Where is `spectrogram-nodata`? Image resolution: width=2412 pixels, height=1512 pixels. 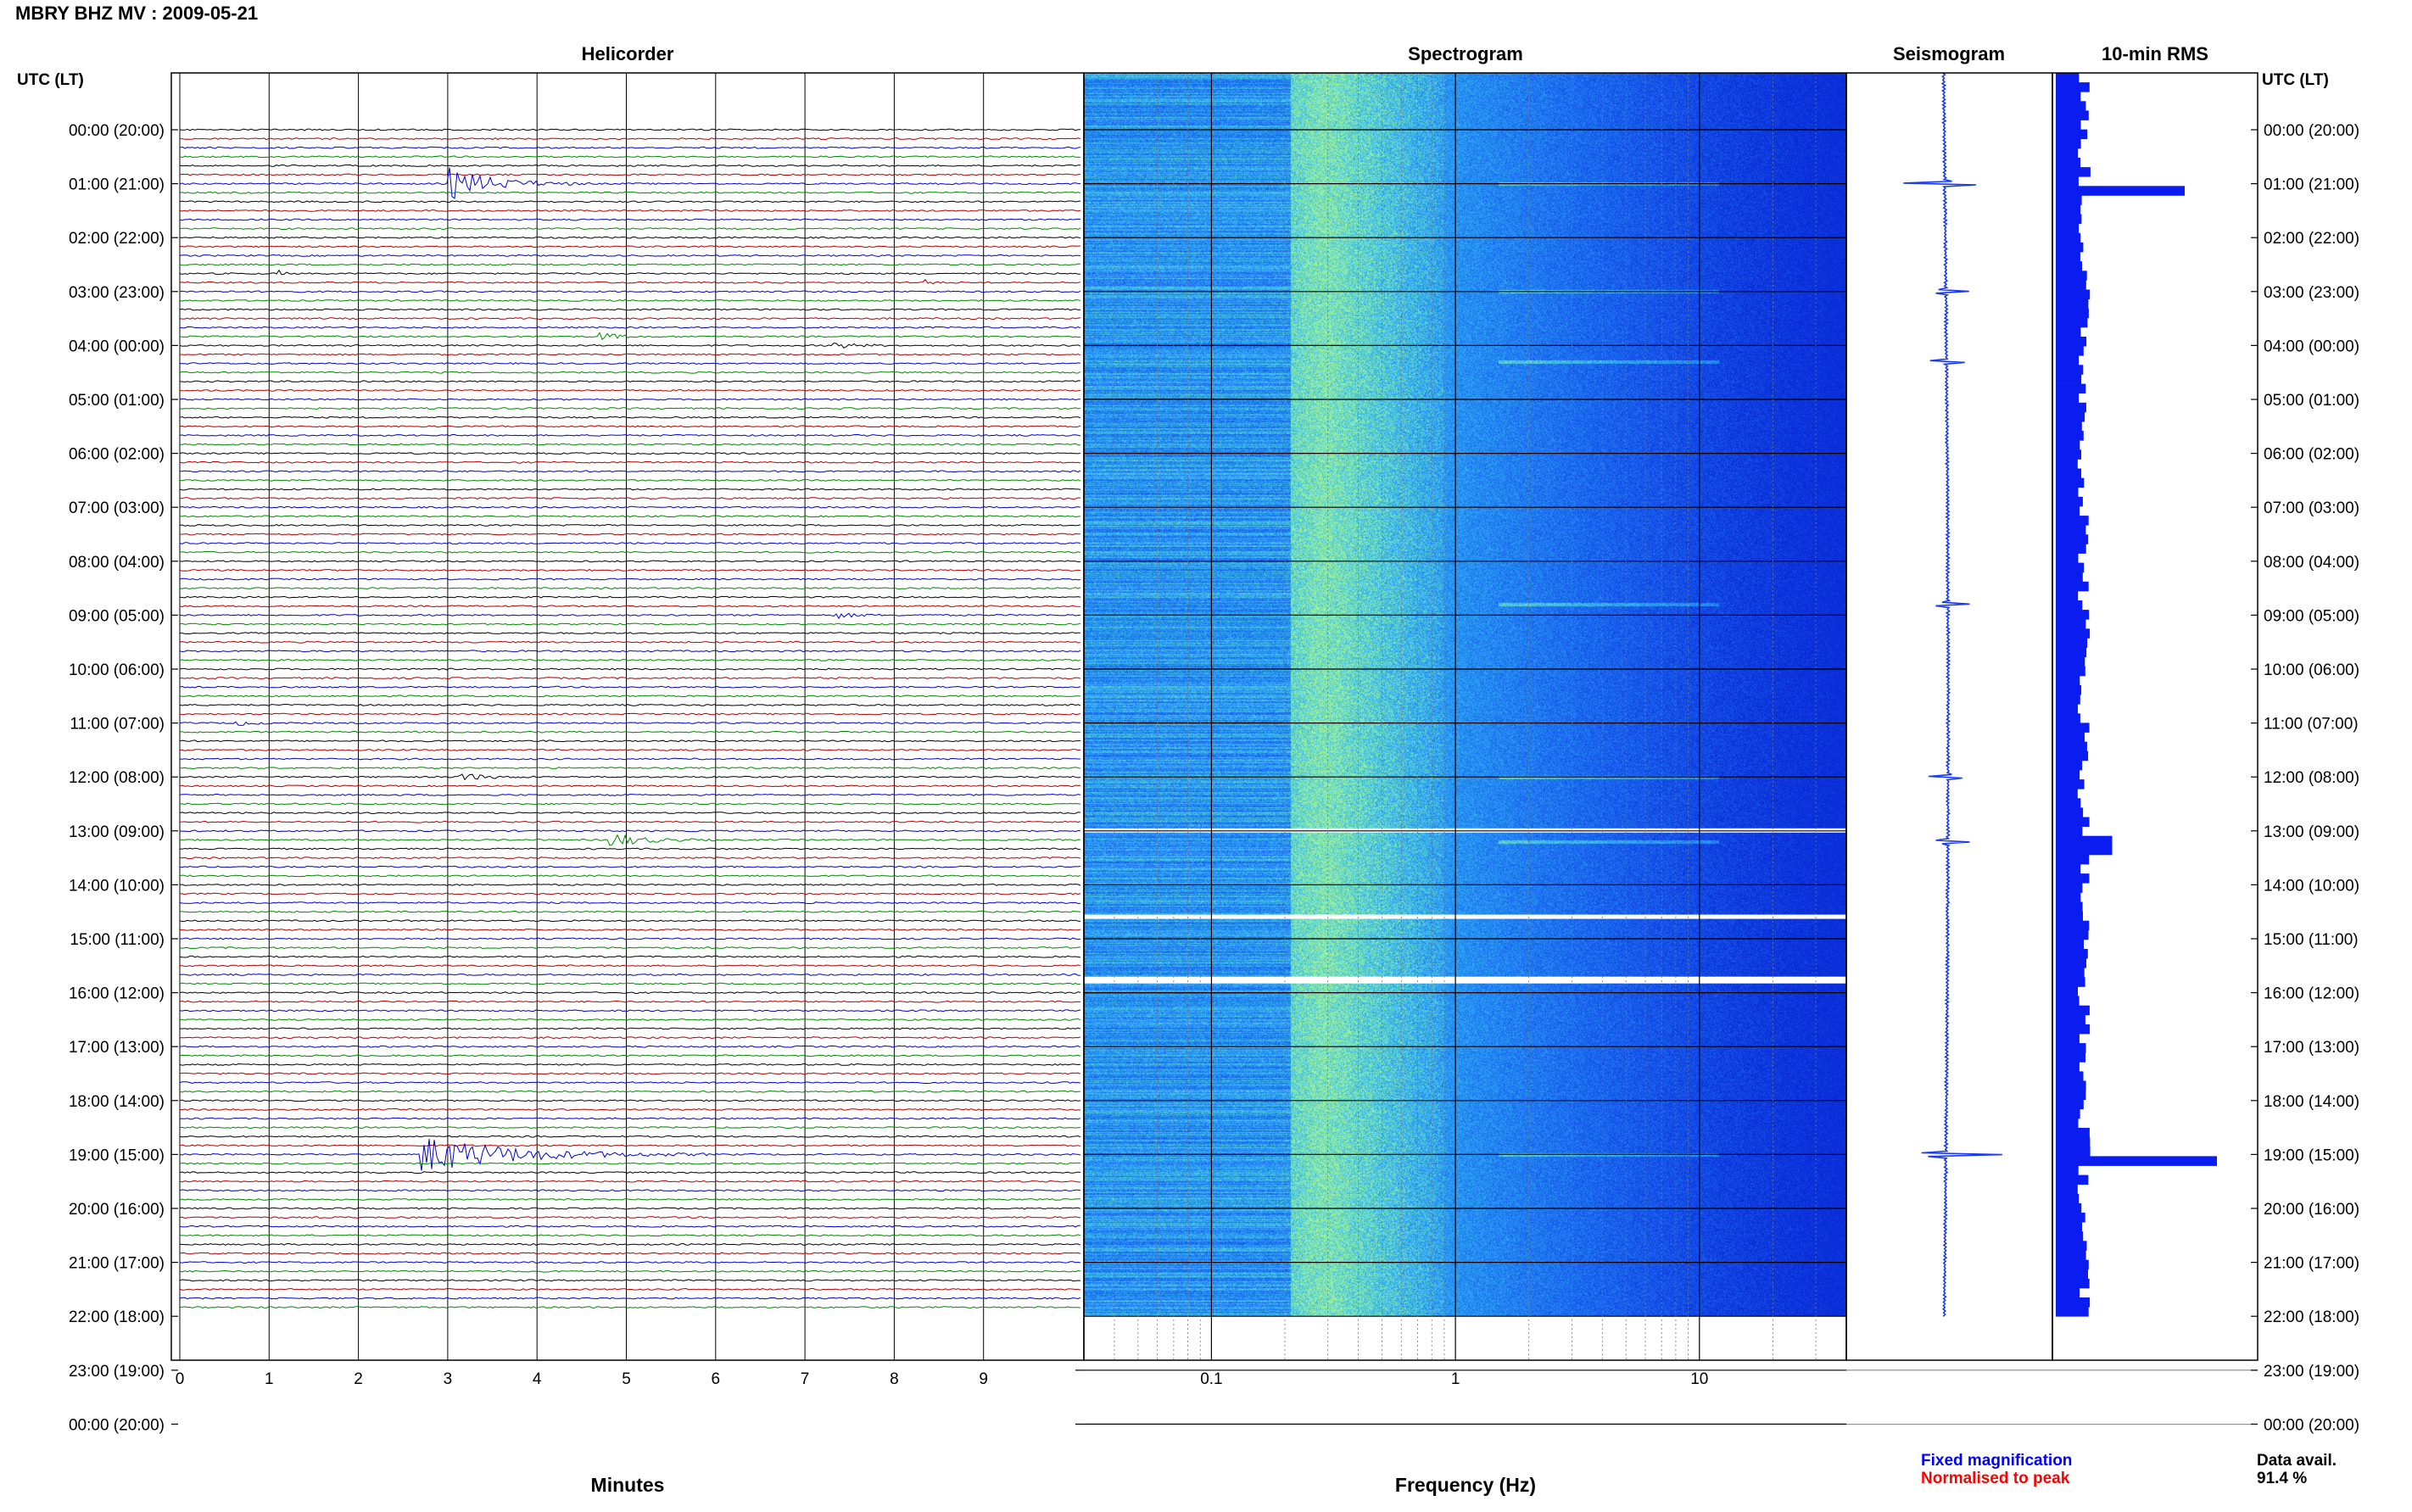
spectrogram-nodata is located at coordinates (1465, 1338).